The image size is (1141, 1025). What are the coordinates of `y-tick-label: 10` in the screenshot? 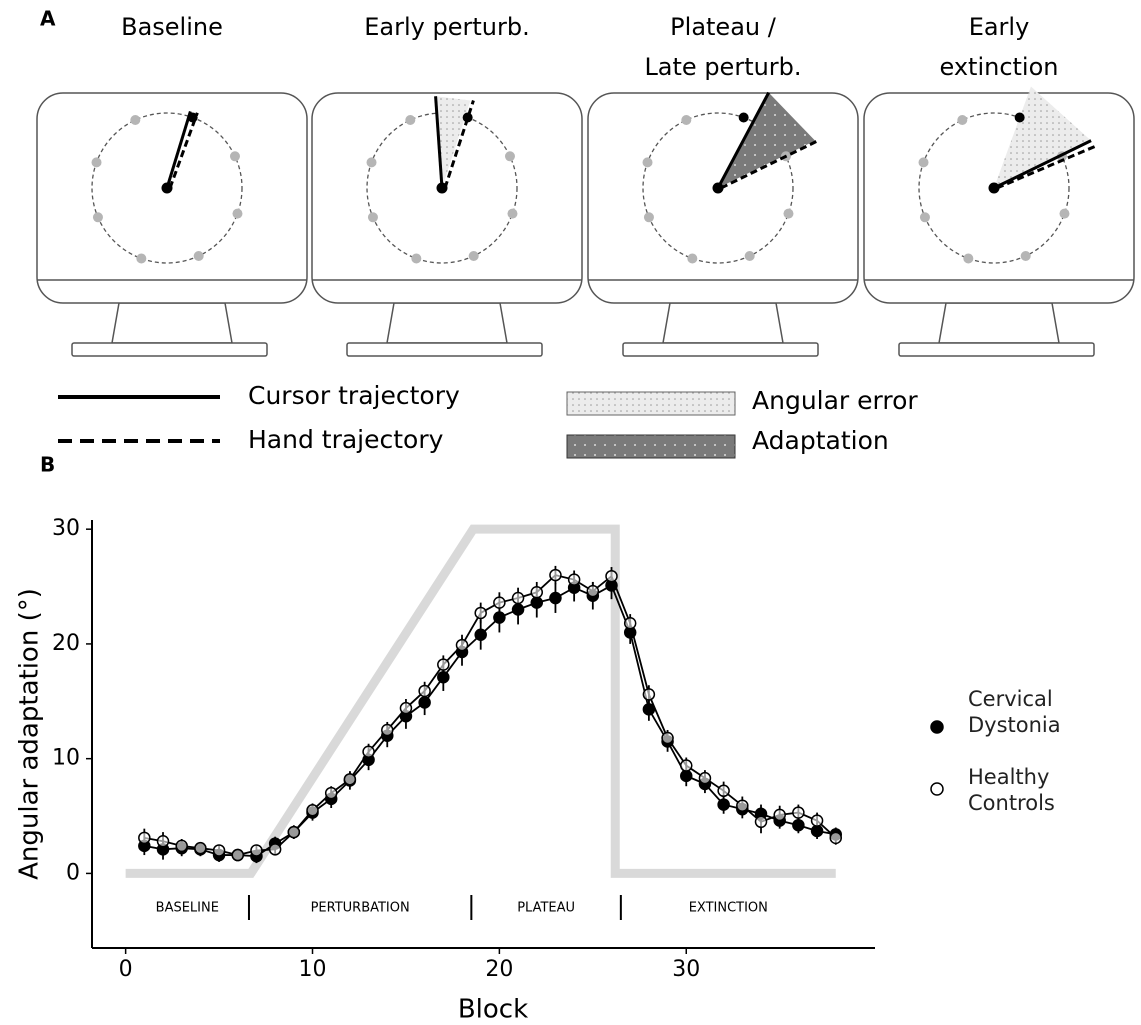 It's located at (66, 758).